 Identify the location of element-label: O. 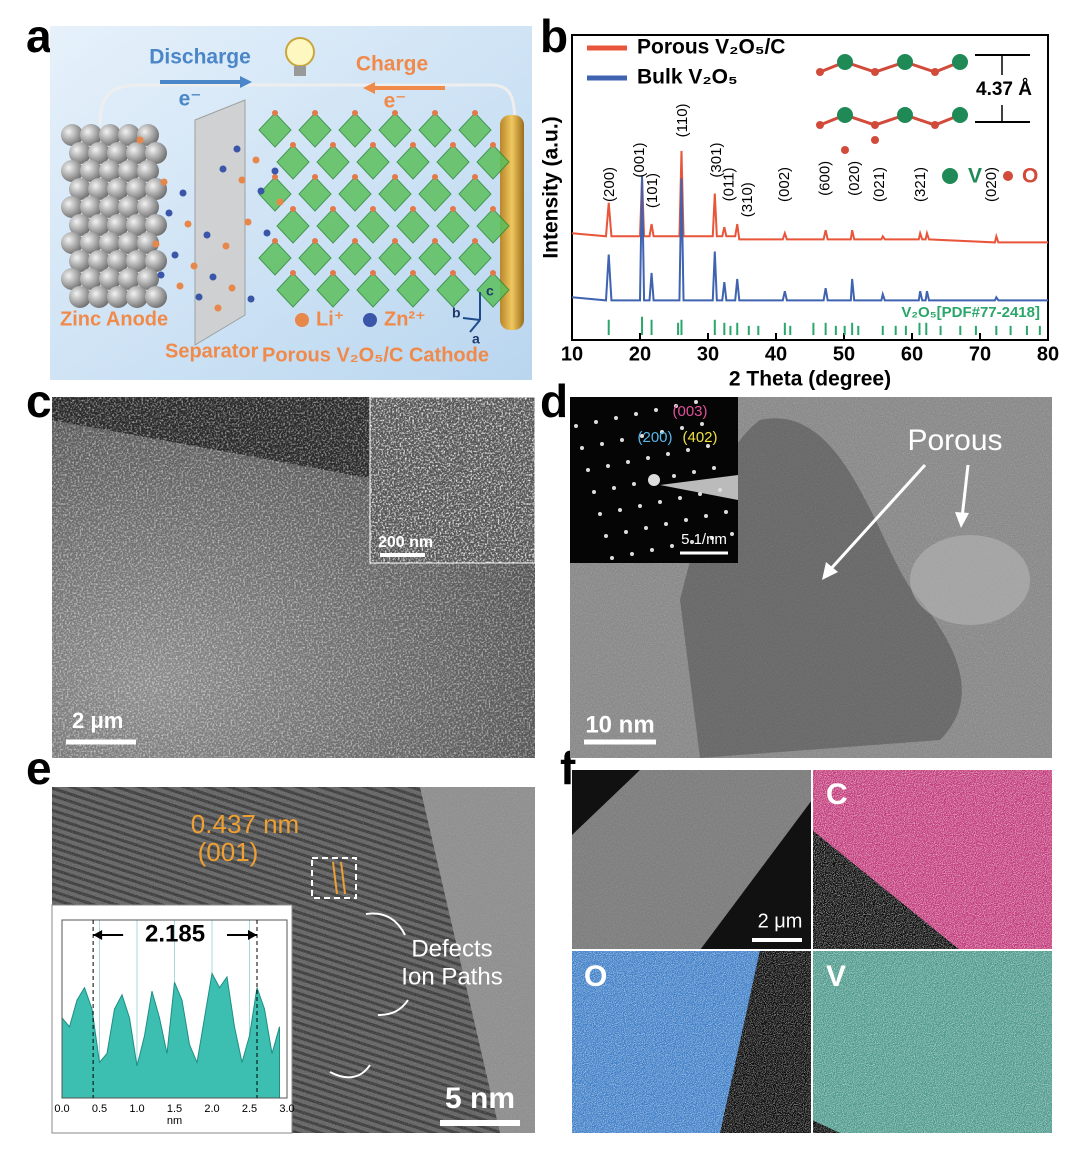
(595, 976).